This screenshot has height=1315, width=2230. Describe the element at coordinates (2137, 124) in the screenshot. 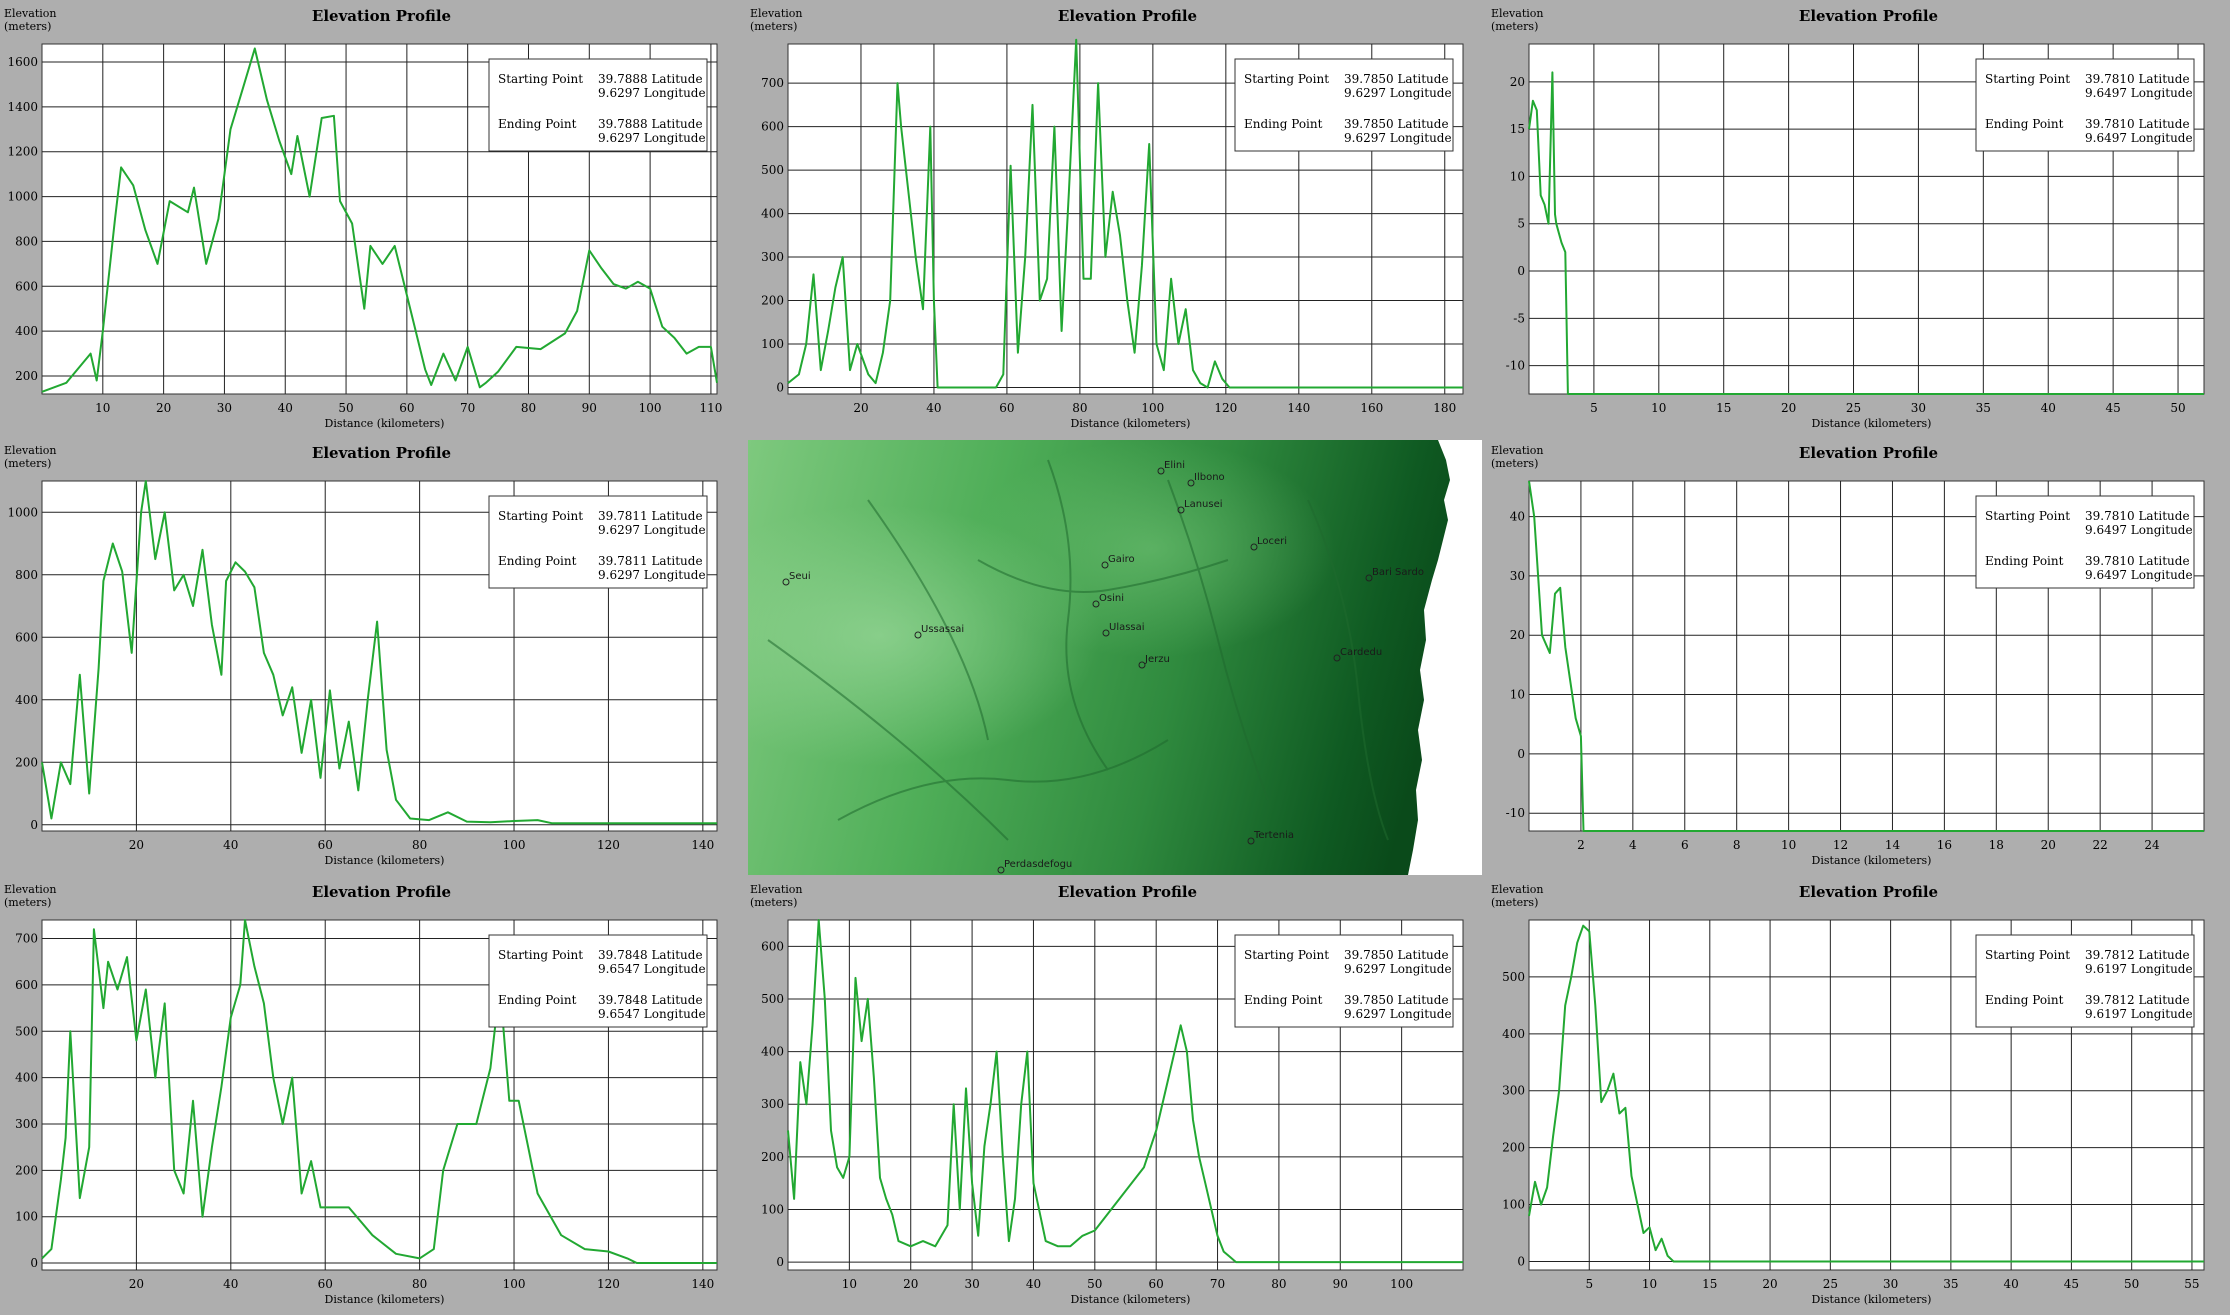

I see `legend-end-value: 39.7810 Latitude` at that location.